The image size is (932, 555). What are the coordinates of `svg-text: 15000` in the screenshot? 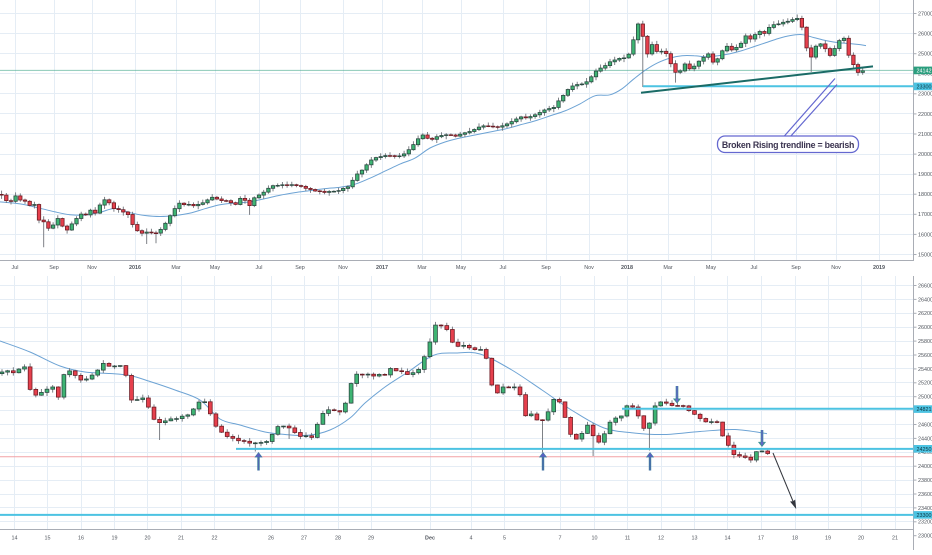 It's located at (925, 255).